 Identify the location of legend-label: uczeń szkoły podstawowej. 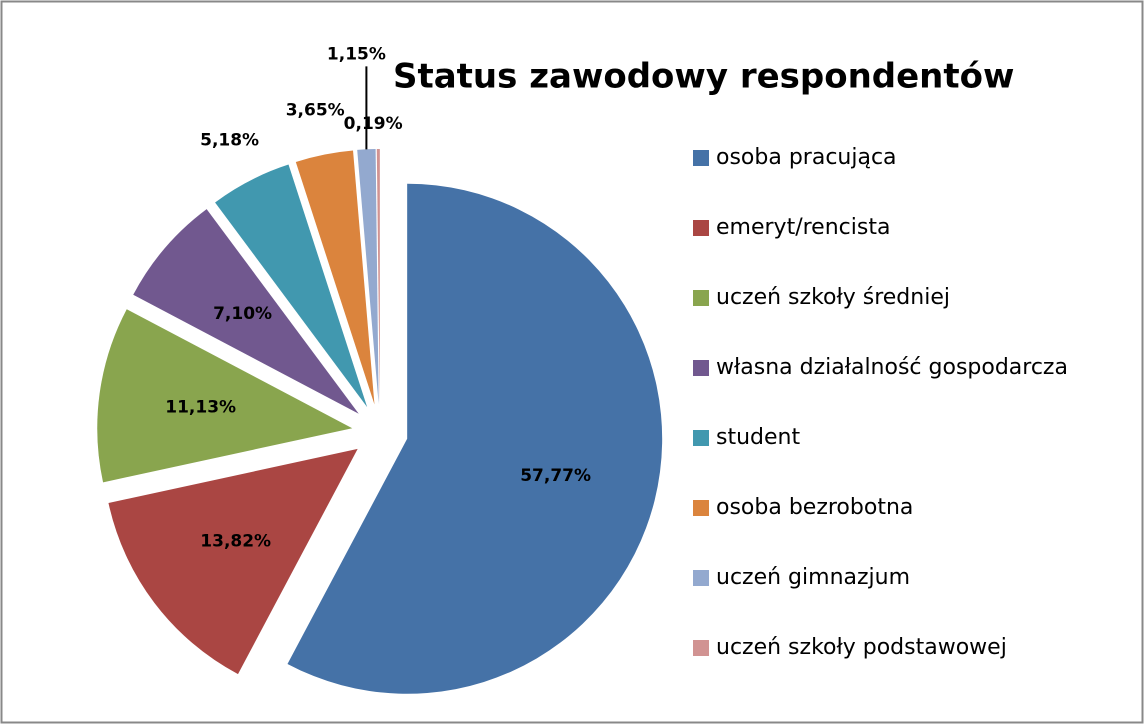
(861, 647).